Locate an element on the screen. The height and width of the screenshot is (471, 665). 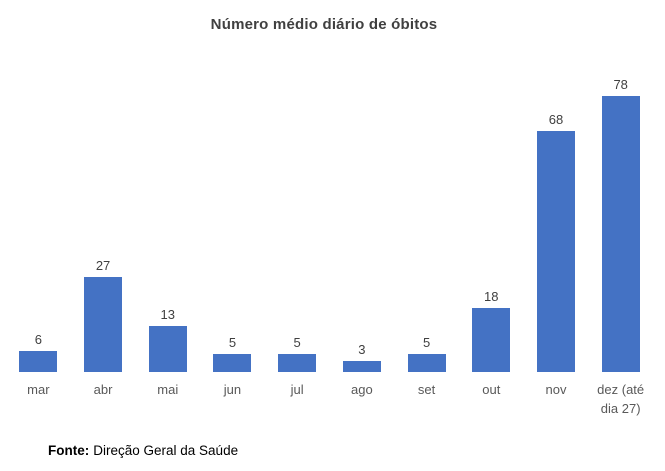
category-label: abr is located at coordinates (103, 389).